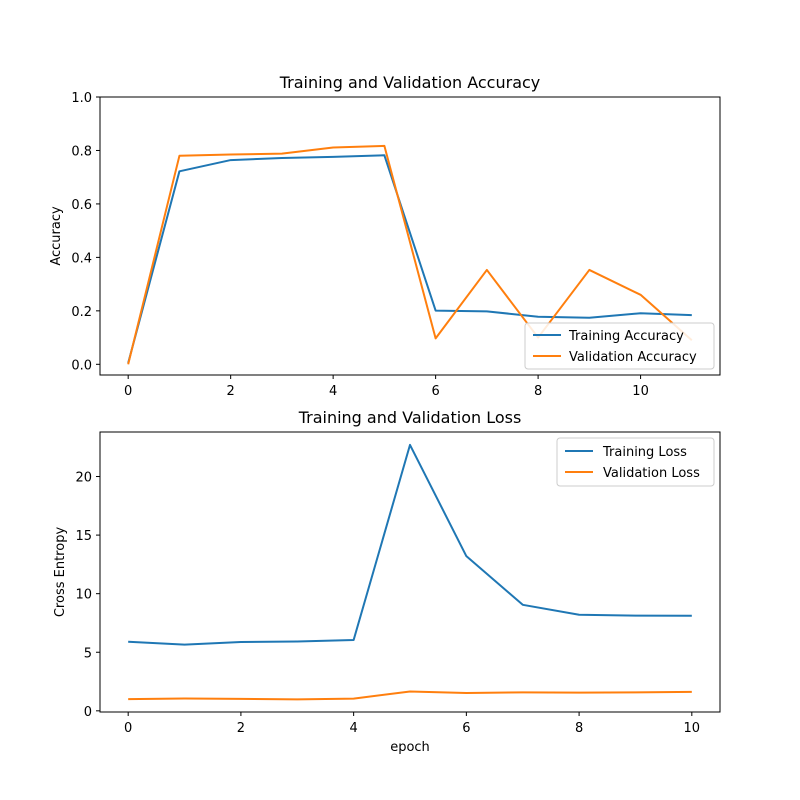 The height and width of the screenshot is (800, 800). I want to click on accuracy-x-tick-label: 10, so click(640, 391).